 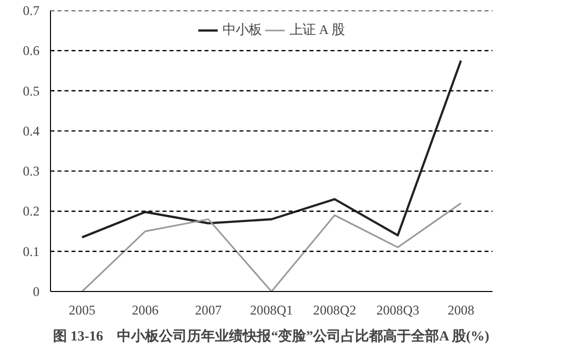 What do you see at coordinates (82, 310) in the screenshot?
I see `x-tick-label: 2005` at bounding box center [82, 310].